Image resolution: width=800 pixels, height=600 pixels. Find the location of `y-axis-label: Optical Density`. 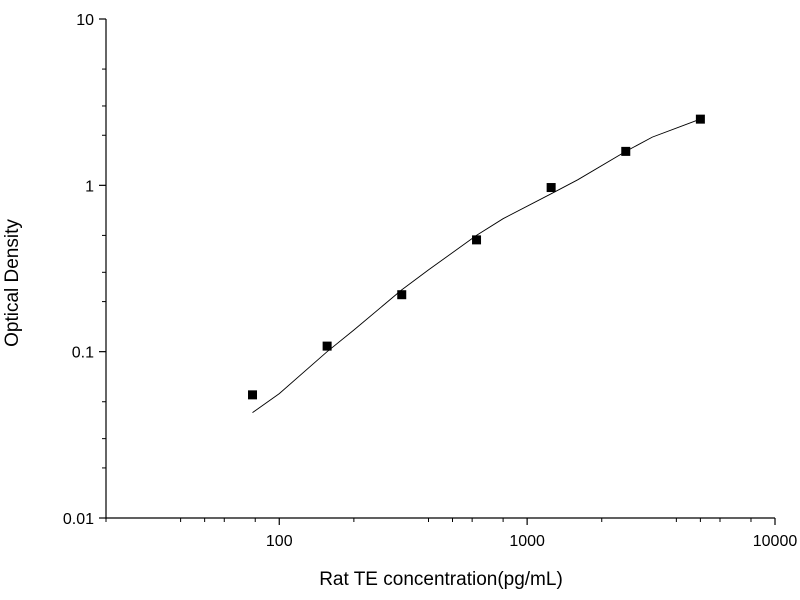

y-axis-label: Optical Density is located at coordinates (12, 283).